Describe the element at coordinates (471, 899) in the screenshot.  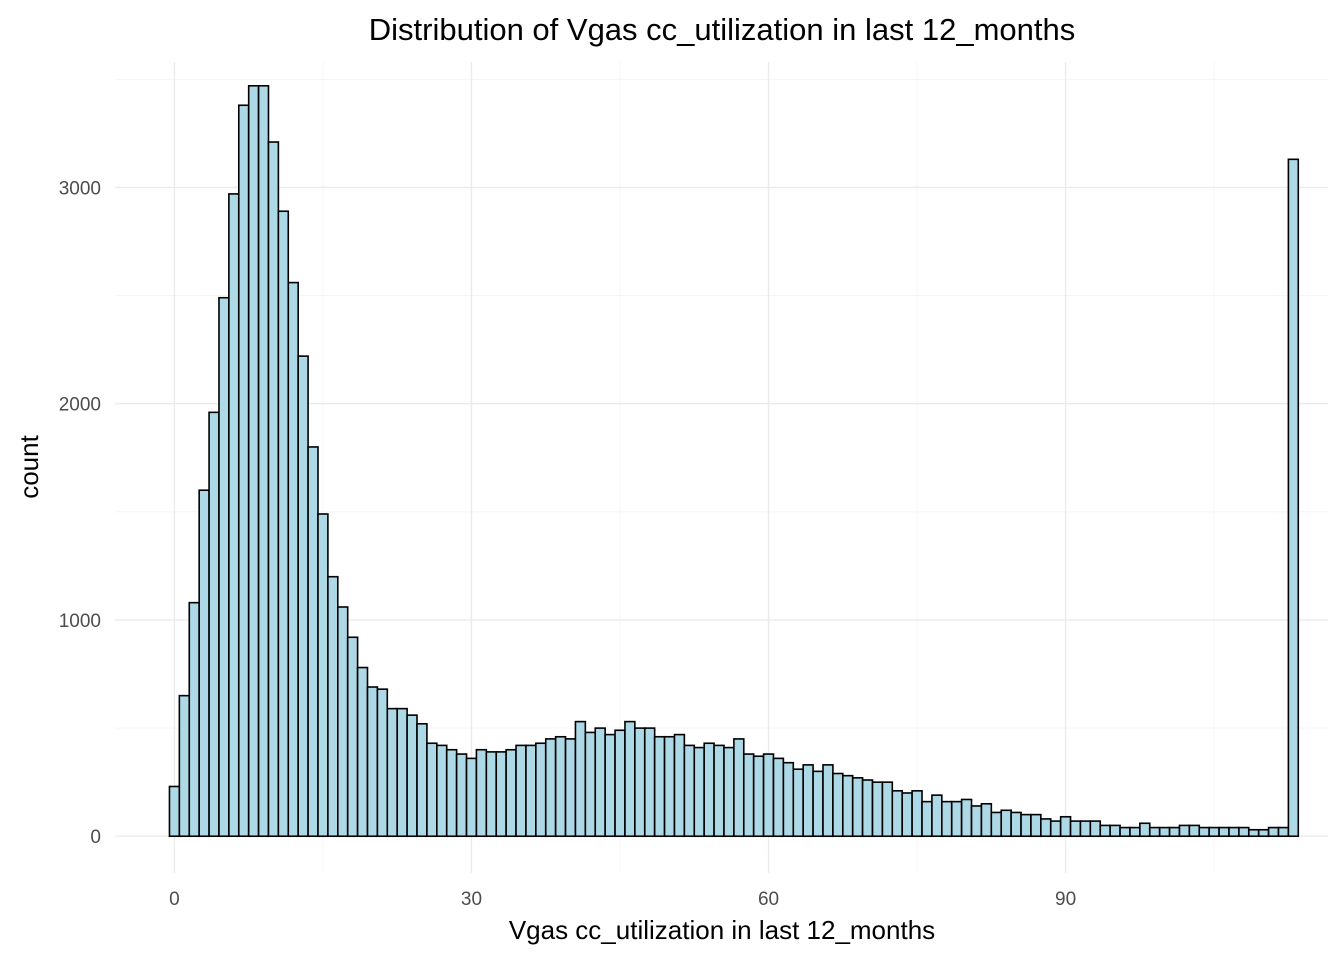
I see `x-tick-label: 30` at that location.